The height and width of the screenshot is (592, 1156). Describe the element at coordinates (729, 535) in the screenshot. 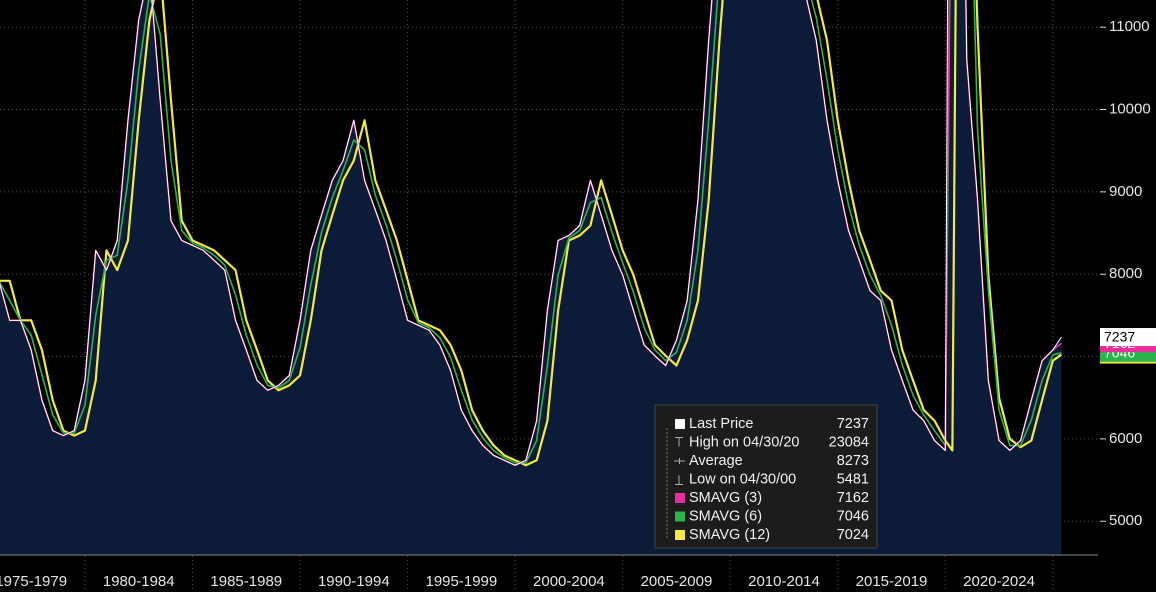

I see `legend-label: SMAVG (12)` at that location.